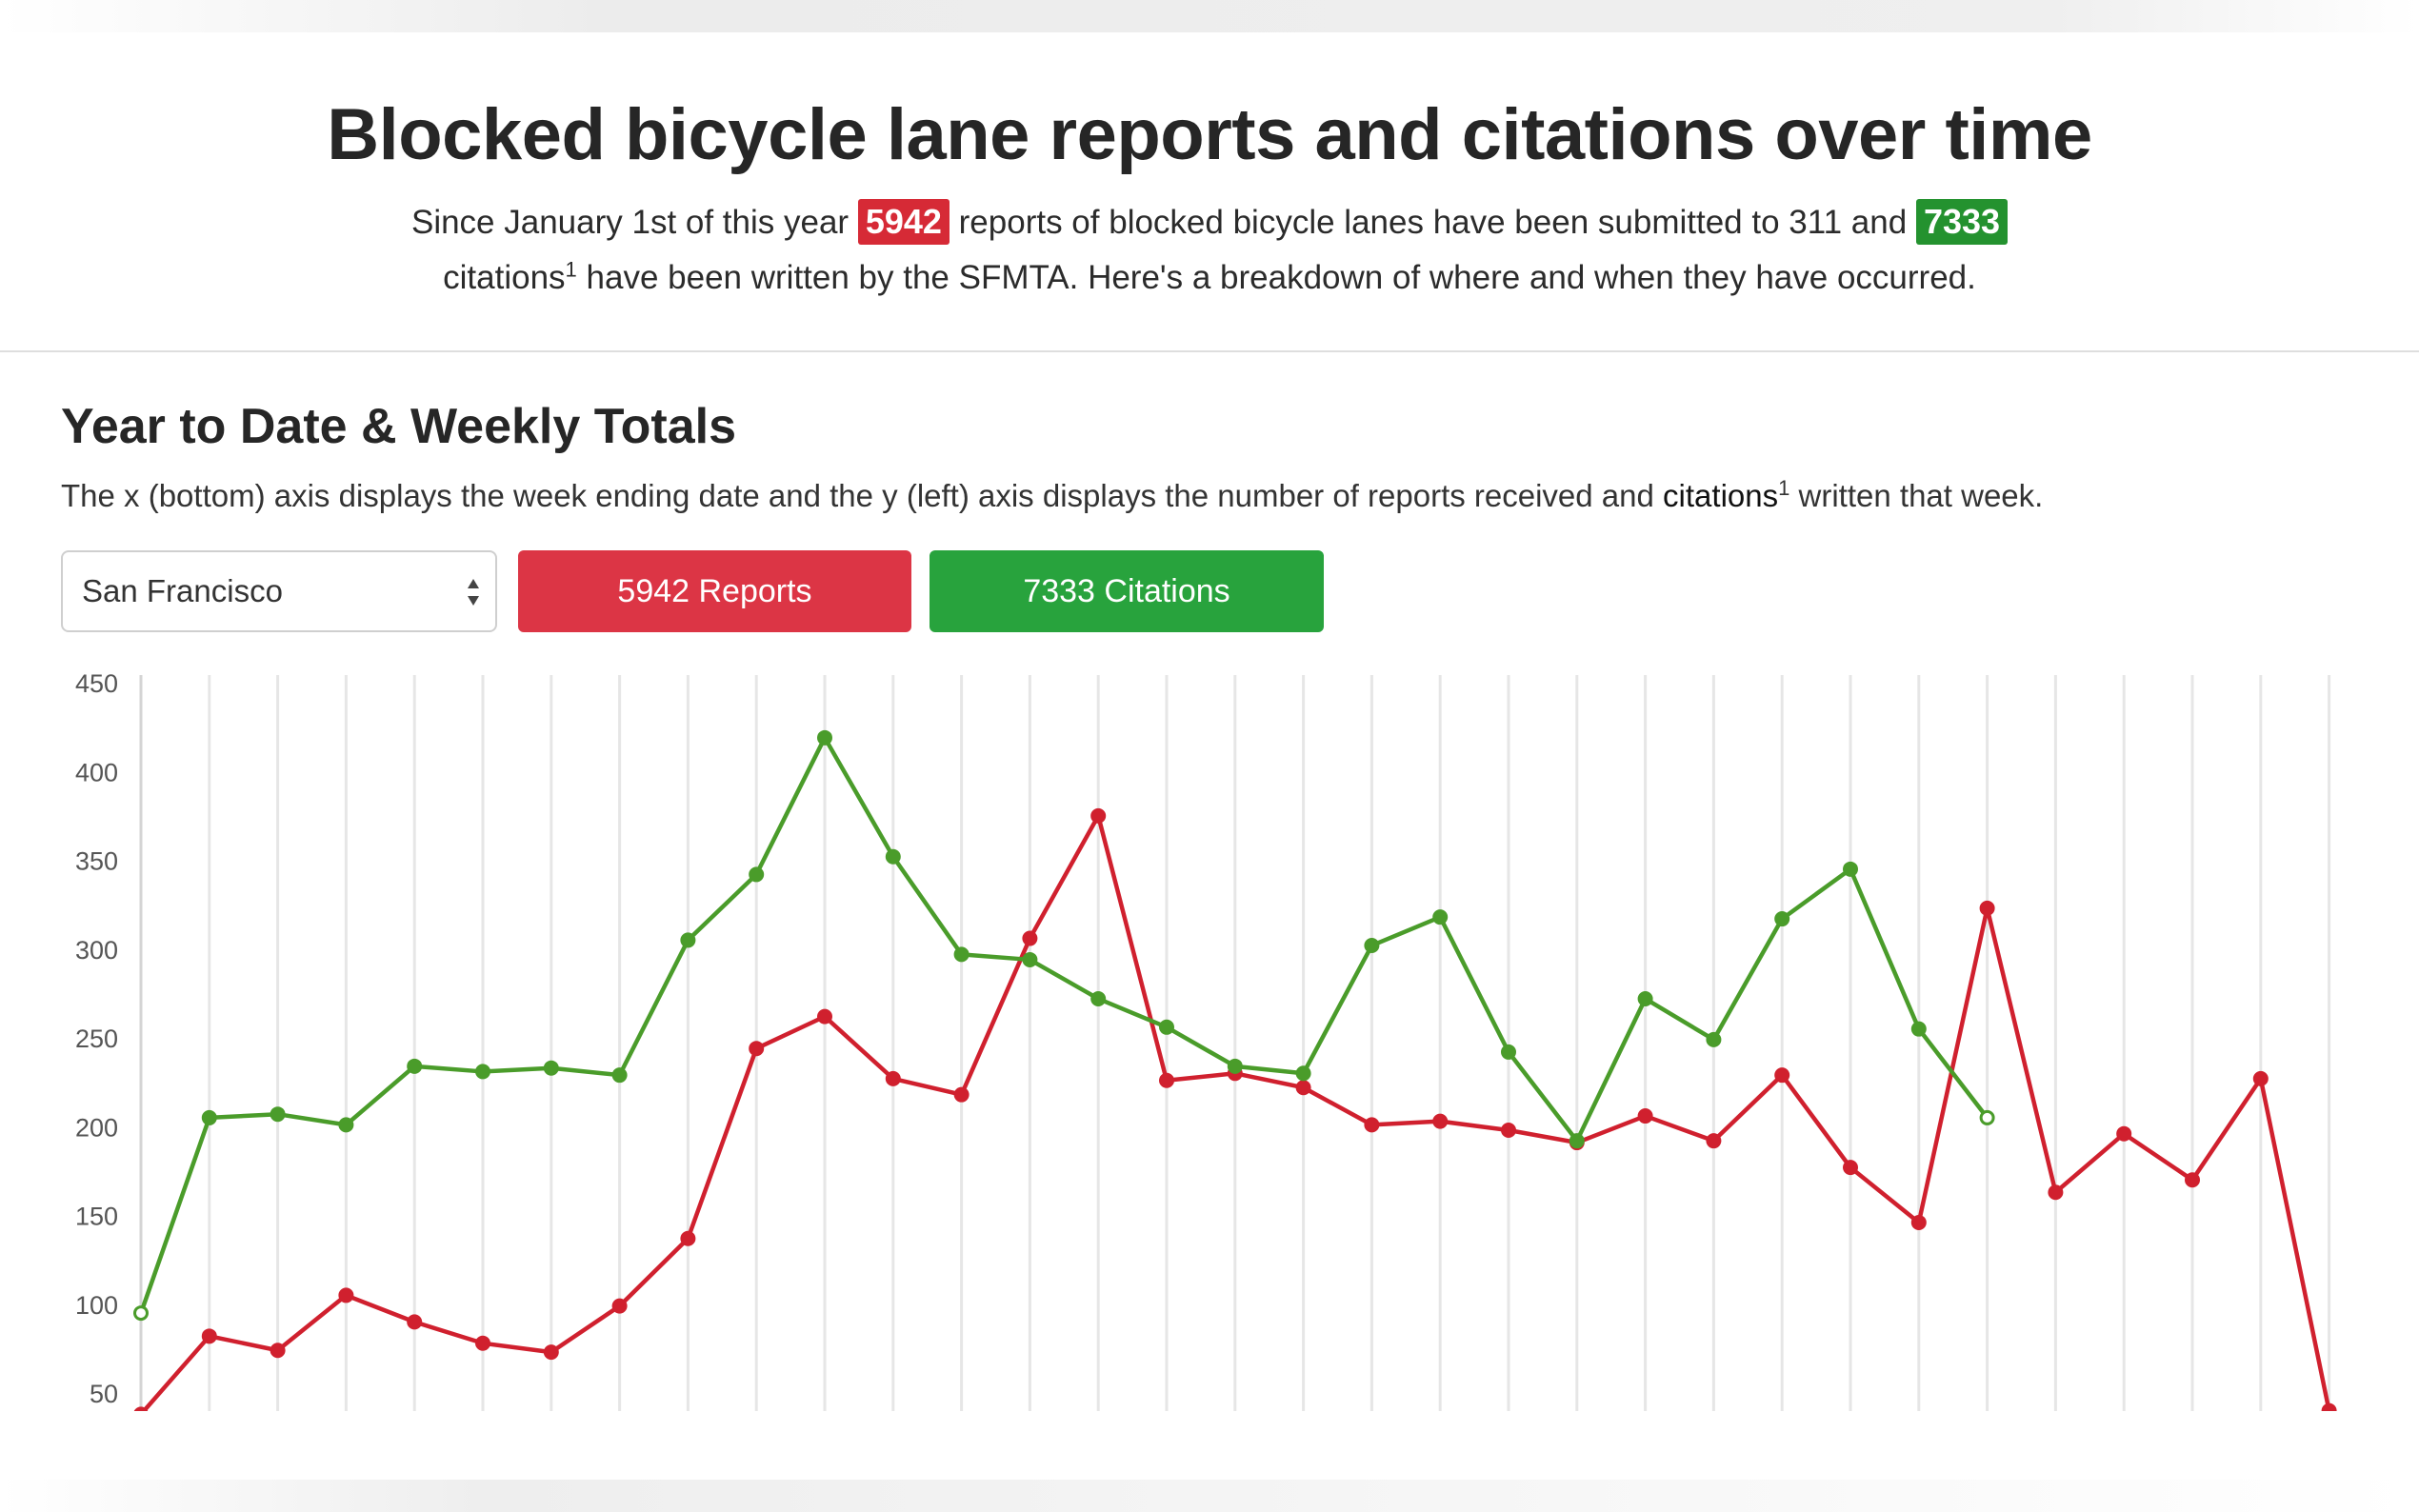 This screenshot has height=1512, width=2419. I want to click on y-tick-label: 100, so click(96, 1305).